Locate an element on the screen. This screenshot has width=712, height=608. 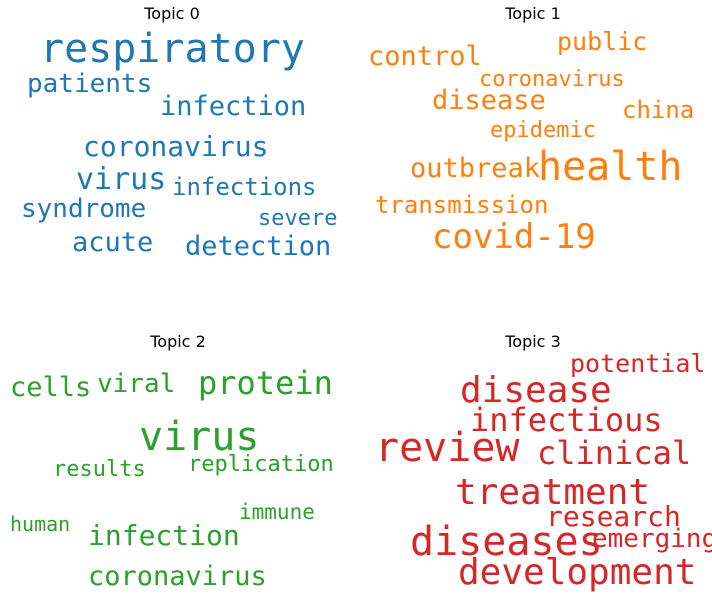
word-health: health is located at coordinates (610, 167).